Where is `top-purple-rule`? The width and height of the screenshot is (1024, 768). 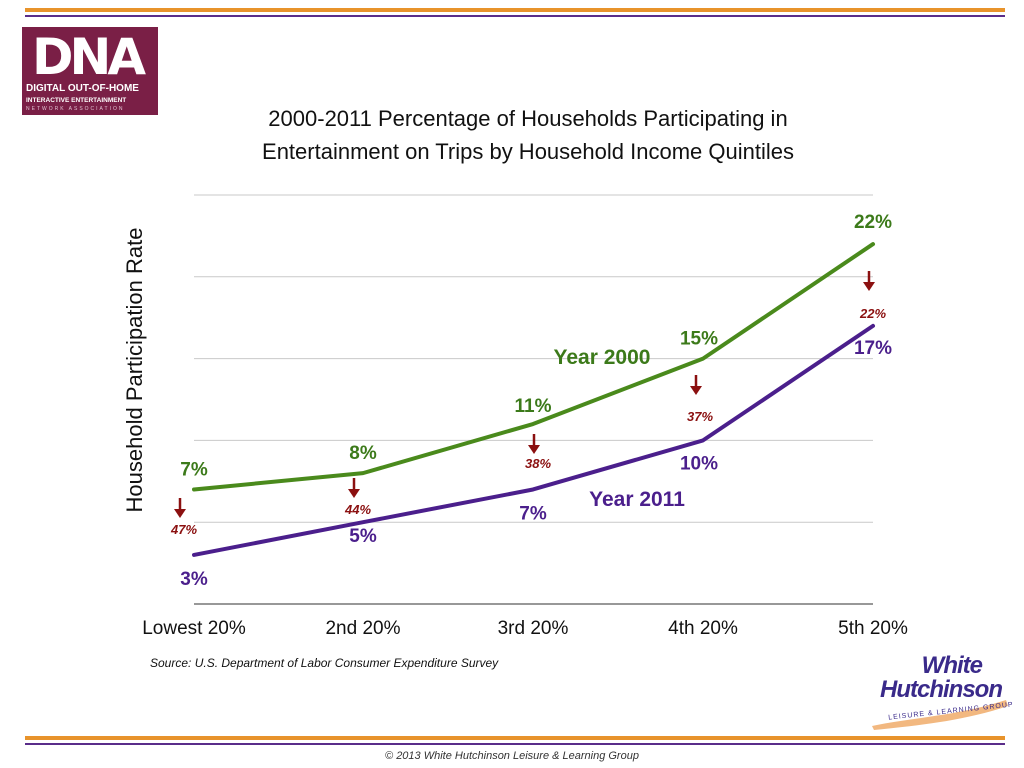 top-purple-rule is located at coordinates (515, 16).